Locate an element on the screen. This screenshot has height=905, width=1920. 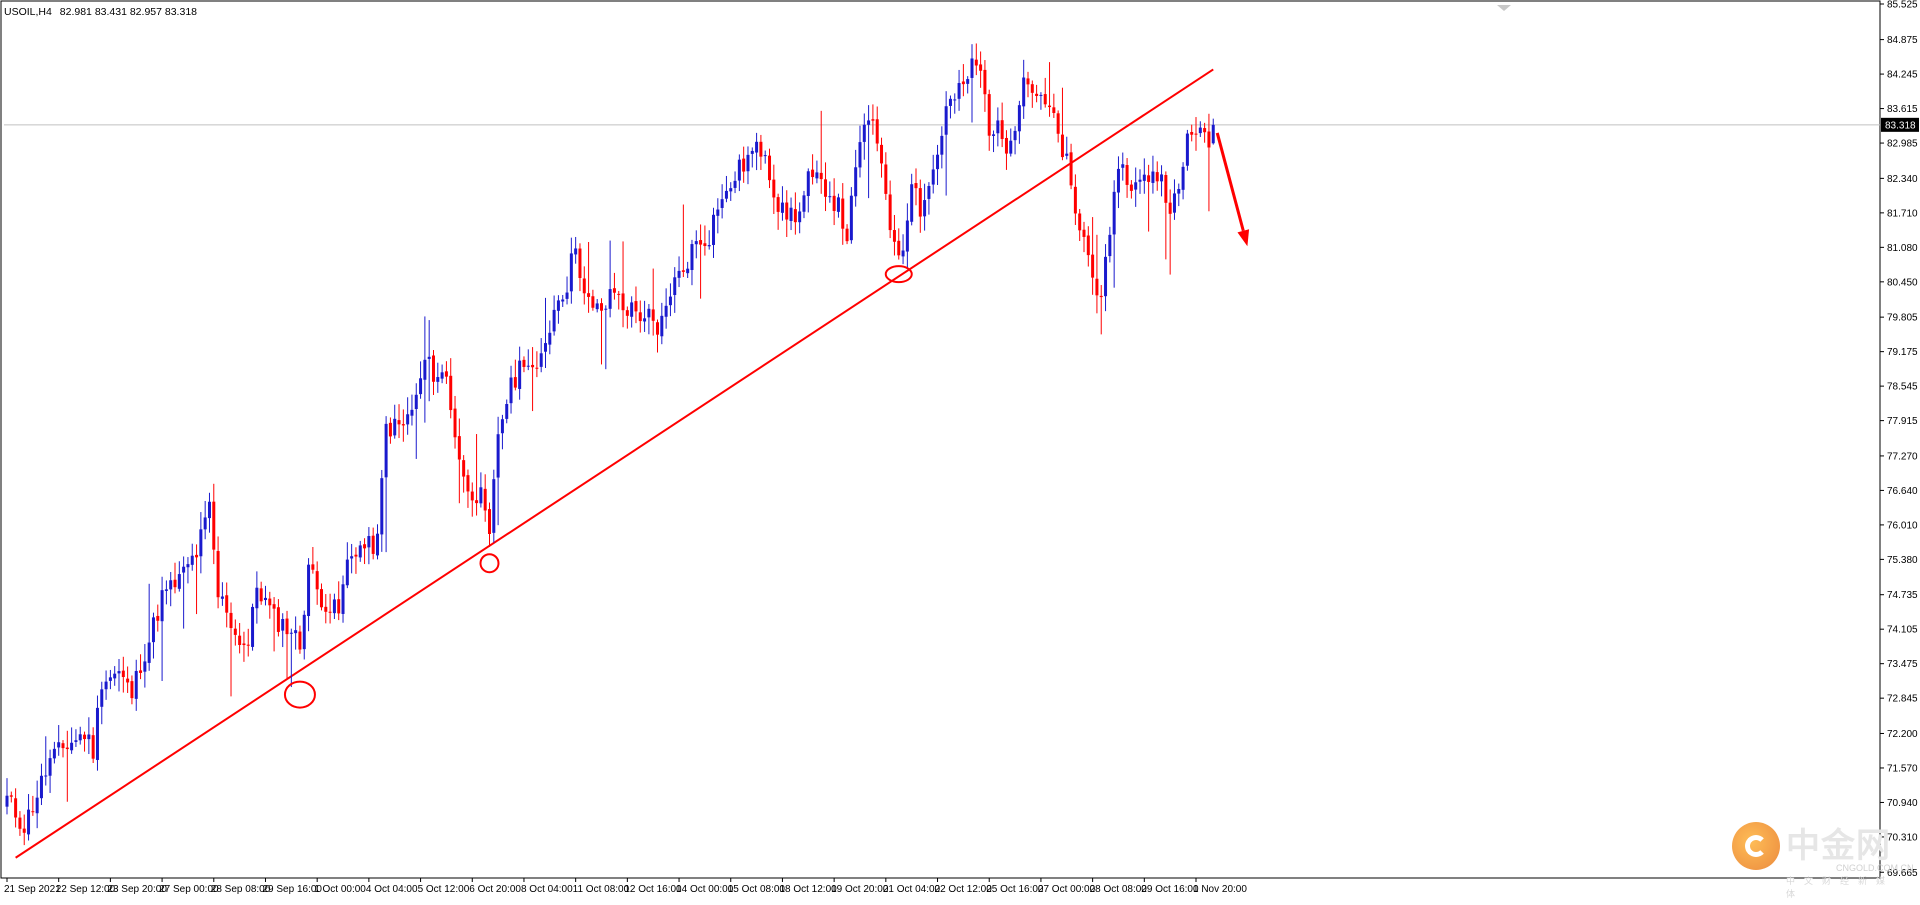
price-tick-label: 82.985 is located at coordinates (1902, 144).